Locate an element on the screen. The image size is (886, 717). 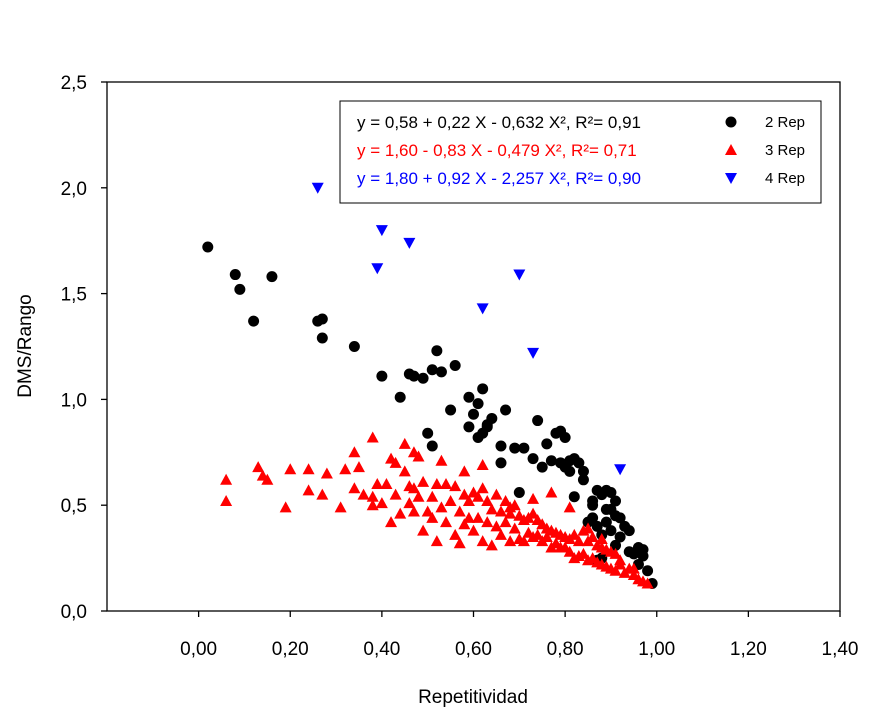
x-tick-label: 0,00 is located at coordinates (198, 649).